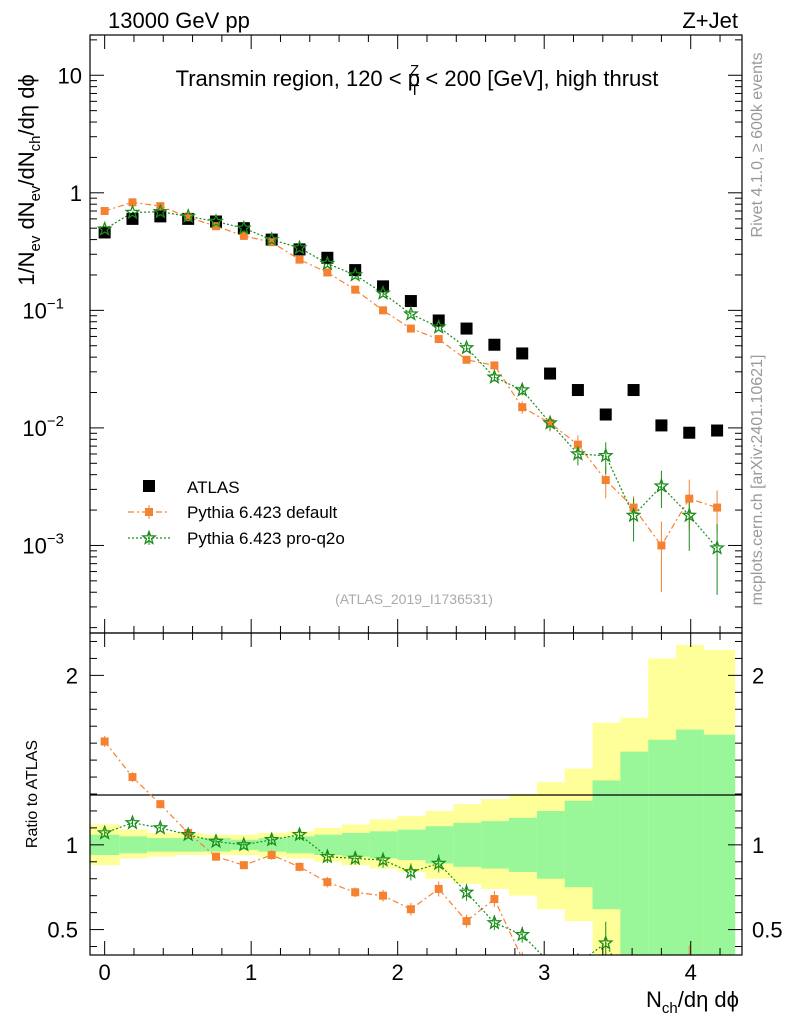 The height and width of the screenshot is (1024, 786). Describe the element at coordinates (414, 599) in the screenshot. I see `analysis-id-label: (ATLAS_2019_I1736531)` at that location.